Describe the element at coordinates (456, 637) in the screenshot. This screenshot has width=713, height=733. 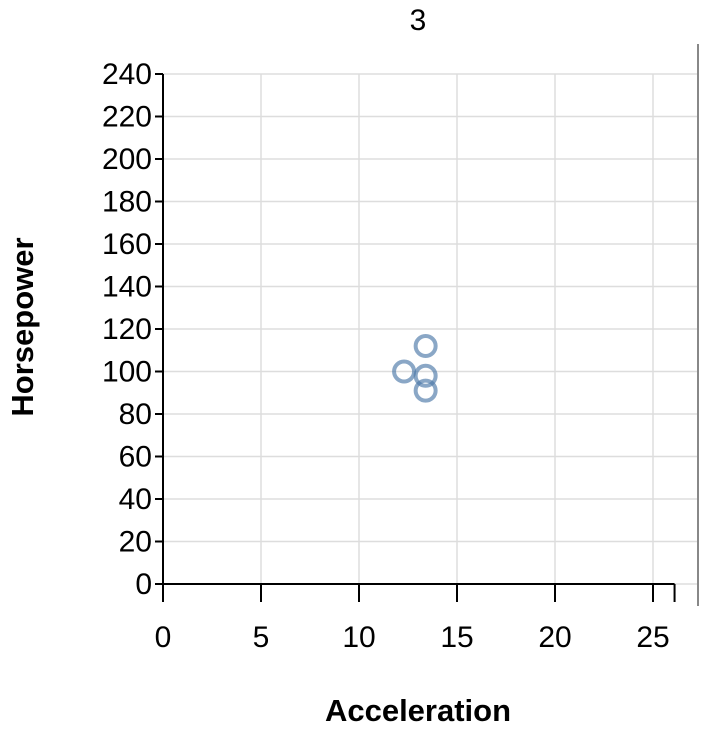
I see `x-tick-label: 15` at that location.